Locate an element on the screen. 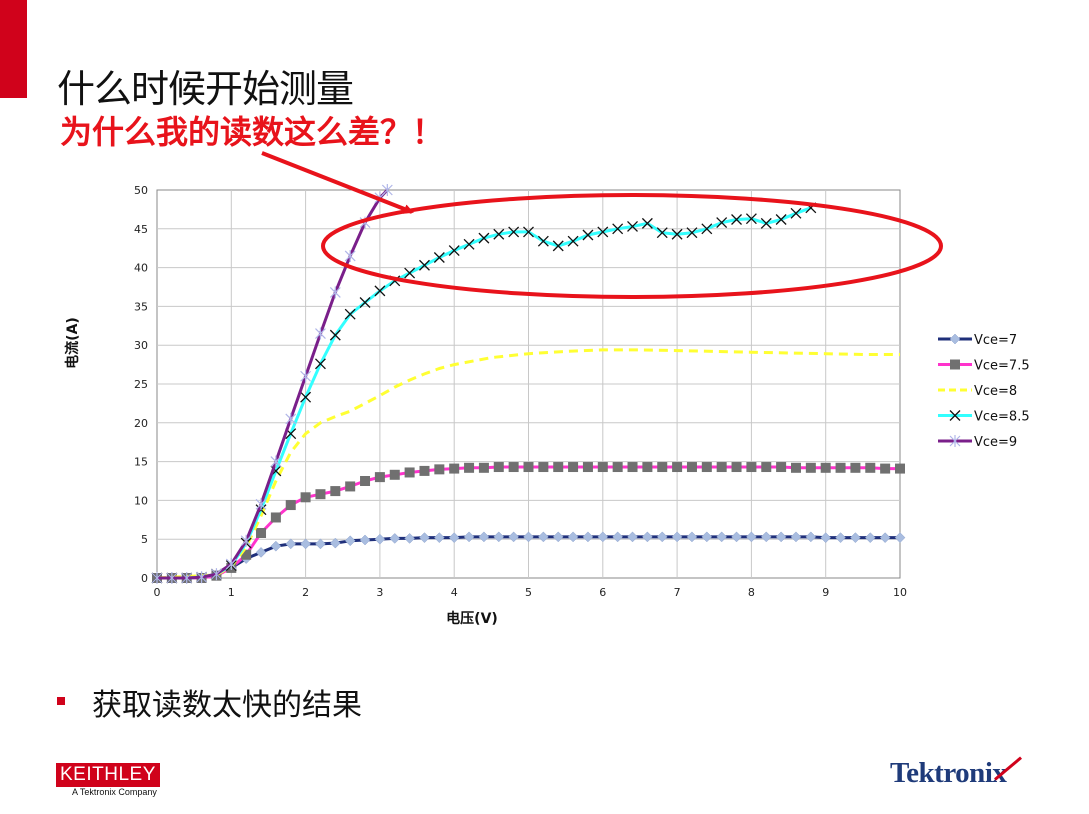  bullet-text: 获取读数太快的结果 is located at coordinates (227, 705).